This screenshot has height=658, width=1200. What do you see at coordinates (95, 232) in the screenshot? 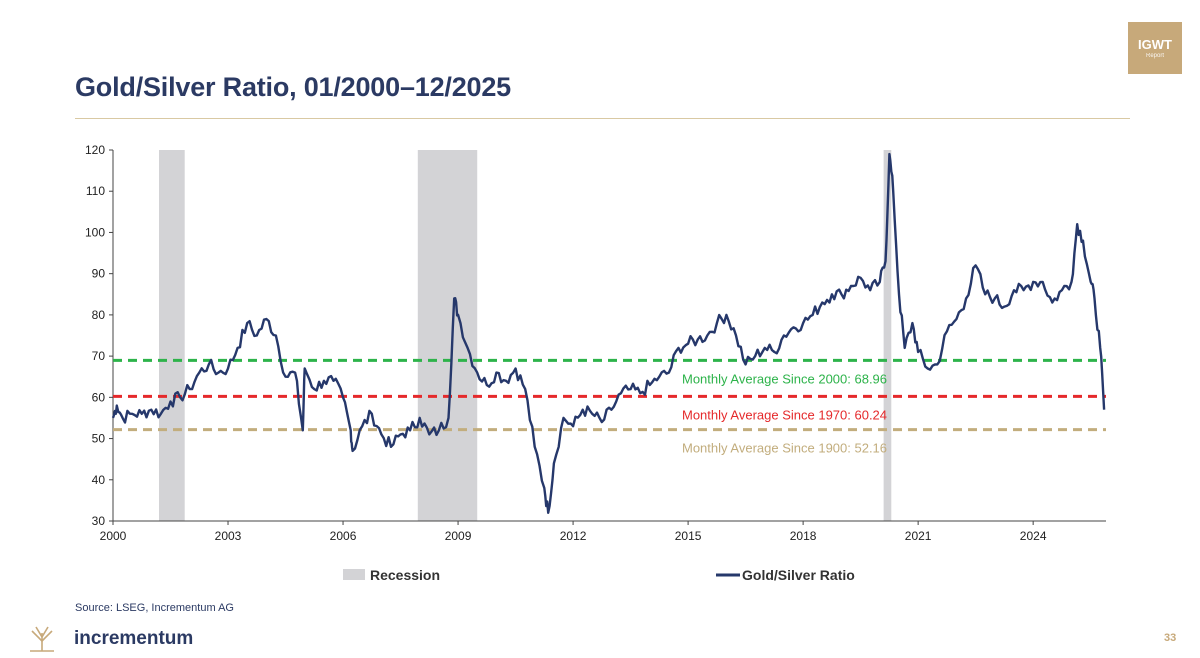
I see `y-tick-label: 100` at bounding box center [95, 232].